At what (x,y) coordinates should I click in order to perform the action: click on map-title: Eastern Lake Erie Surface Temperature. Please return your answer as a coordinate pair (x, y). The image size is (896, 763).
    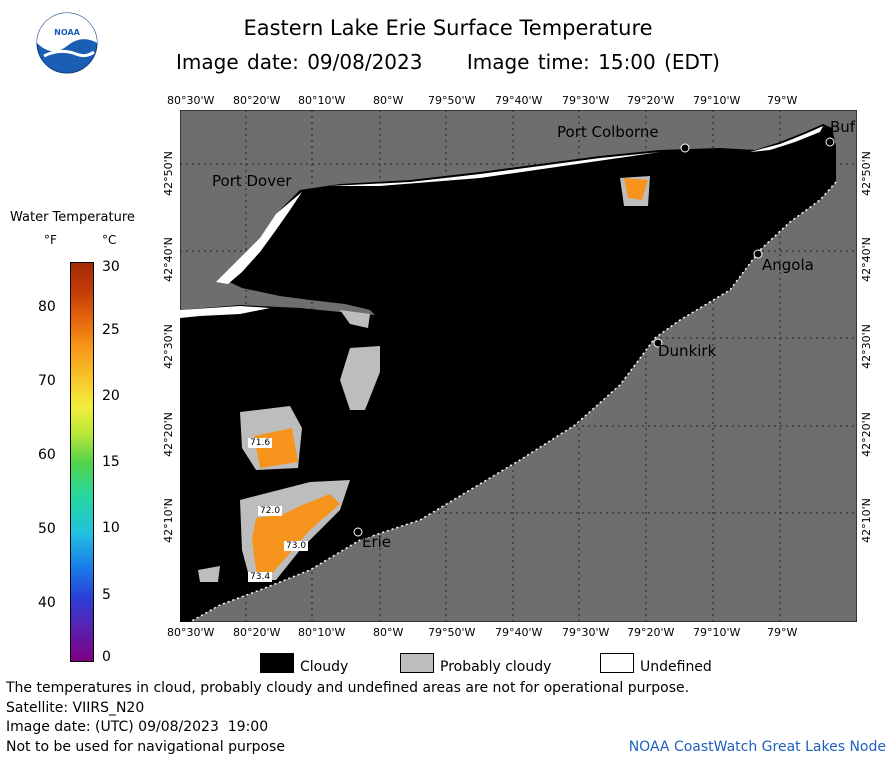
    Looking at the image, I should click on (448, 28).